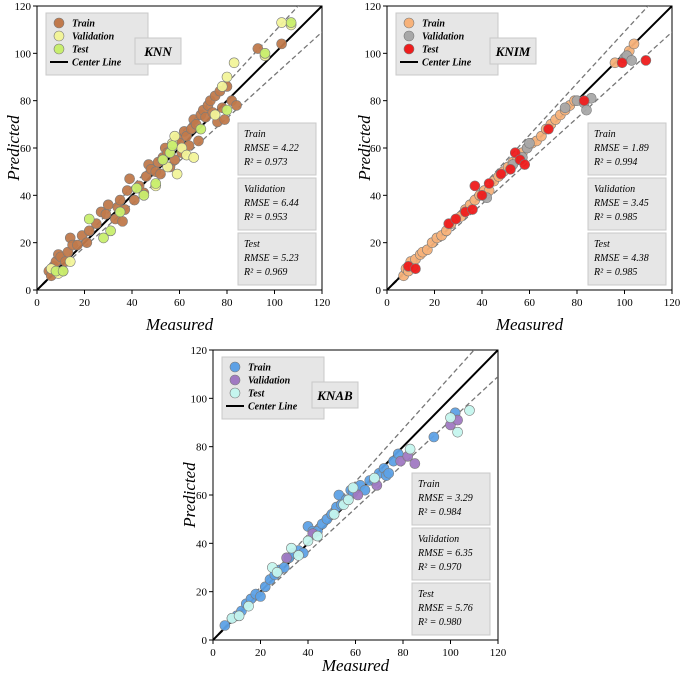  Describe the element at coordinates (376, 149) in the screenshot. I see `y-tick-label: 60` at that location.